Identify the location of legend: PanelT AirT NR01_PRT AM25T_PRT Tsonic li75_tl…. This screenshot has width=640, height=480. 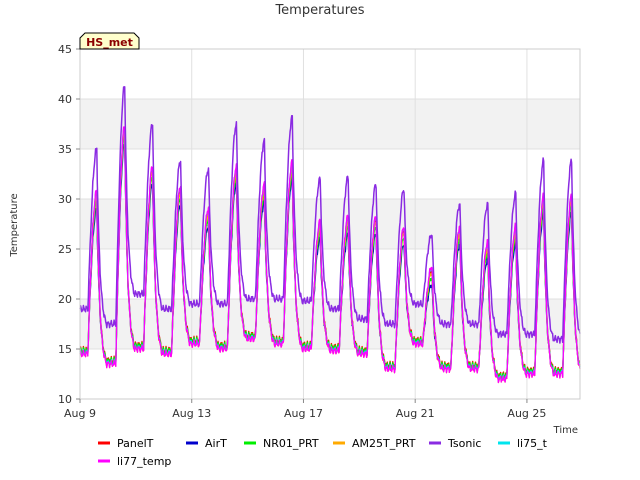
(323, 452).